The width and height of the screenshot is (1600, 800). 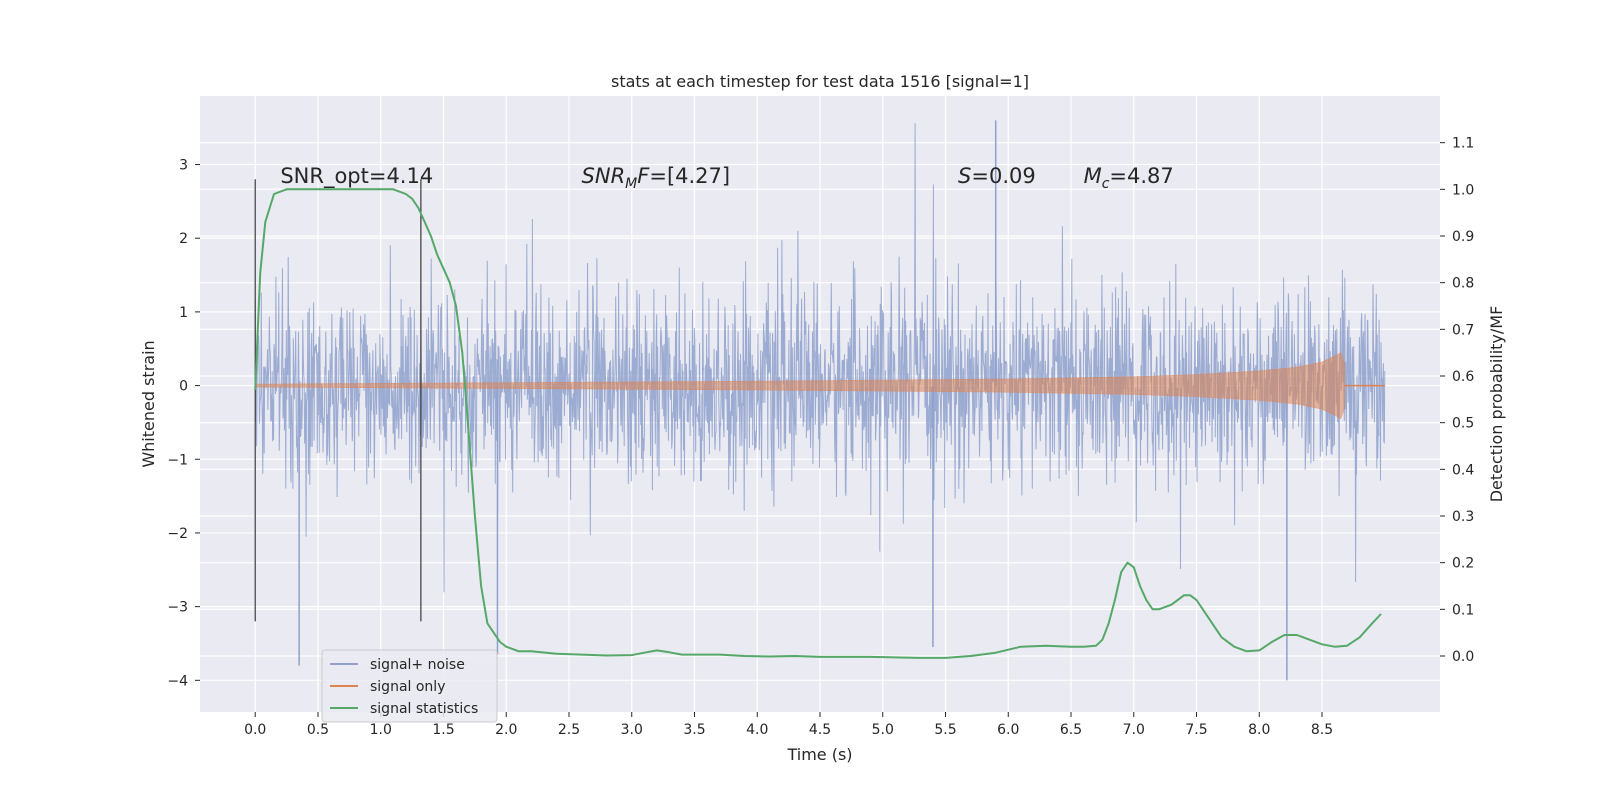 What do you see at coordinates (177, 608) in the screenshot?
I see `y-tick-label-1: −3` at bounding box center [177, 608].